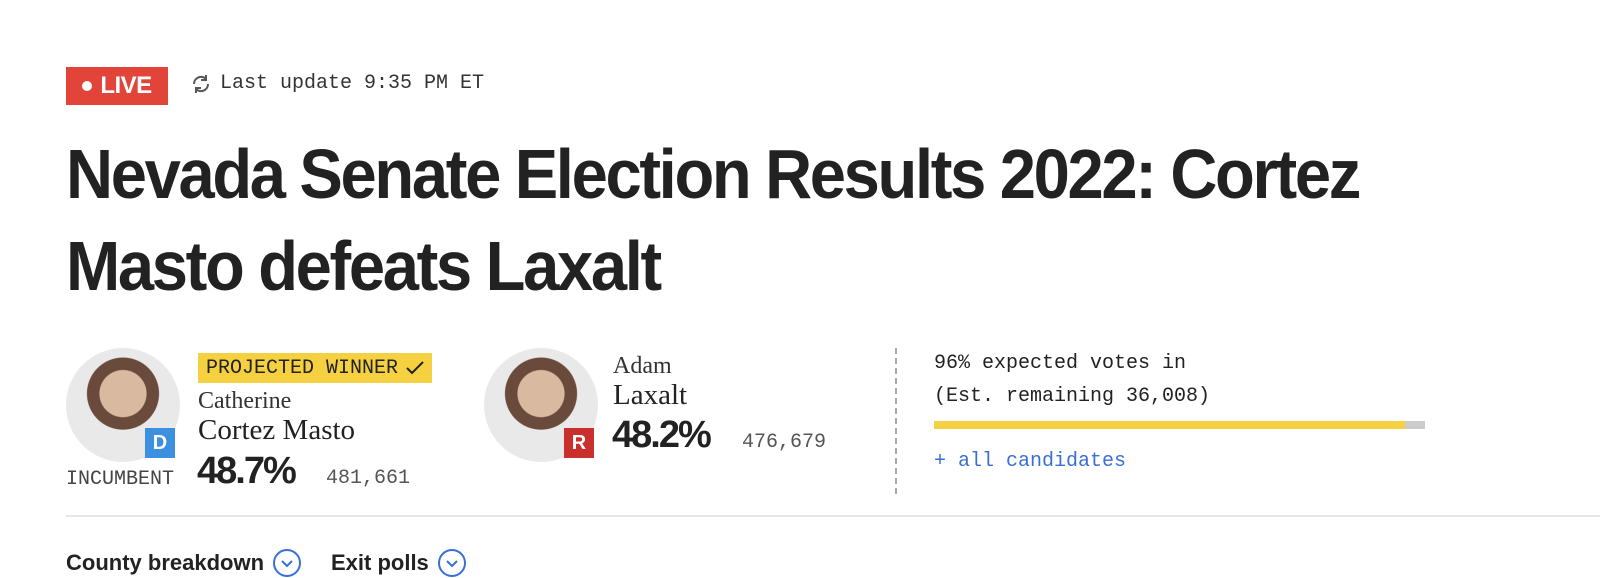 Image resolution: width=1600 pixels, height=578 pixels. What do you see at coordinates (277, 430) in the screenshot?
I see `last-name: Cortez Masto` at bounding box center [277, 430].